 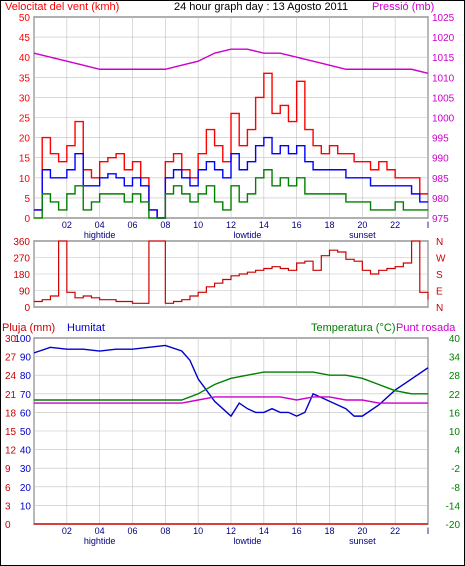 I want to click on wind-y-tick: 0, so click(x=27, y=219).